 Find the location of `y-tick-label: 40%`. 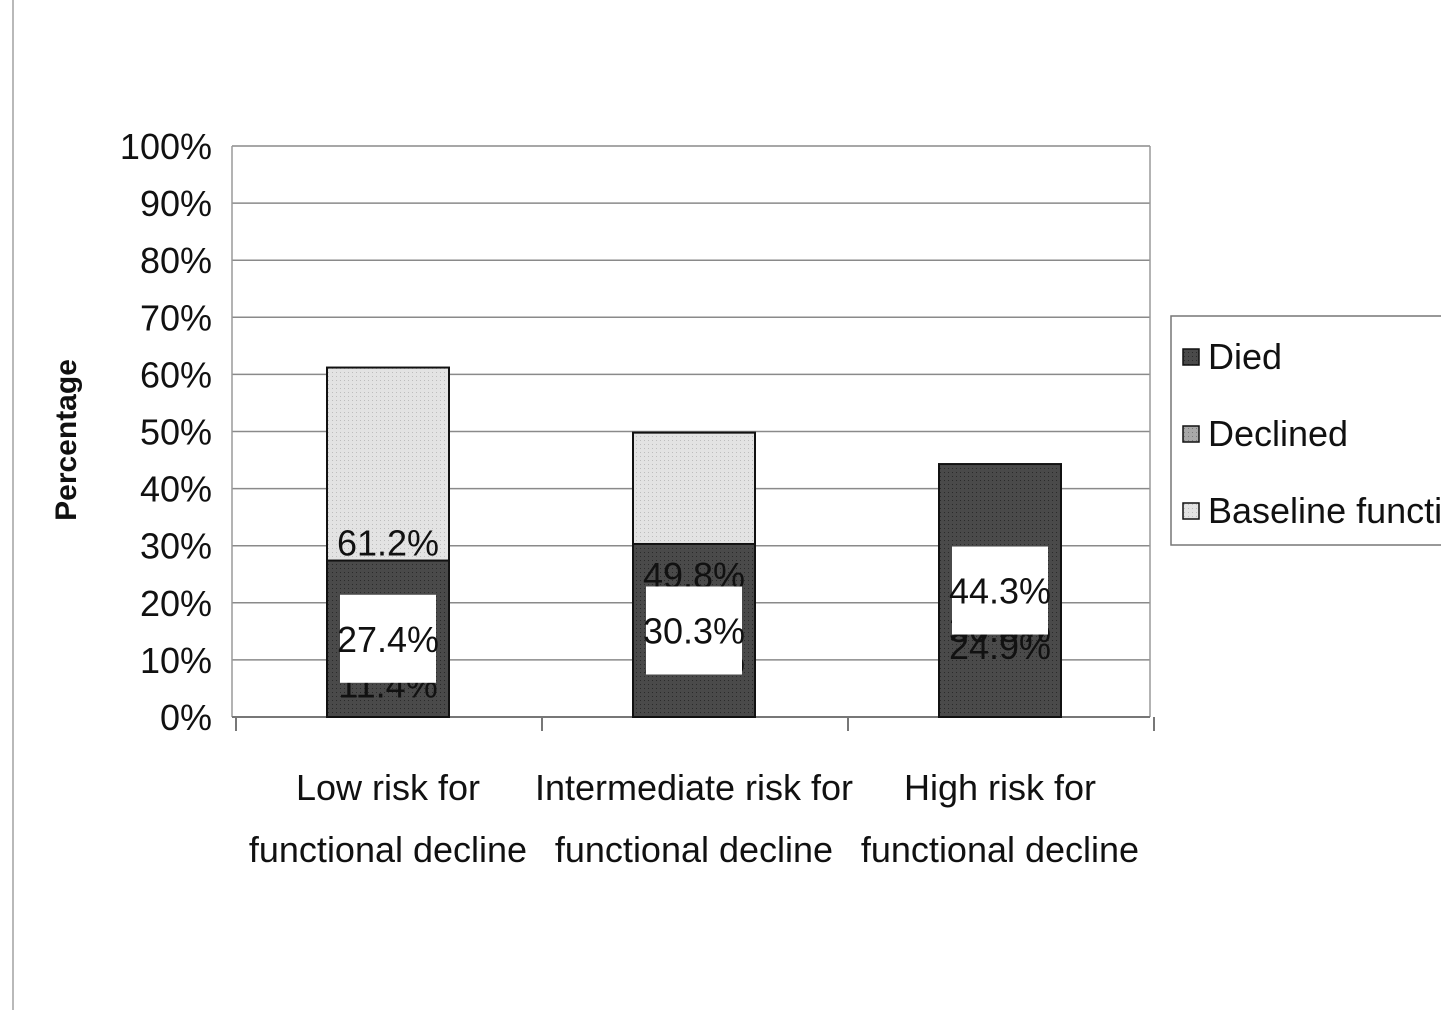

y-tick-label: 40% is located at coordinates (176, 489).